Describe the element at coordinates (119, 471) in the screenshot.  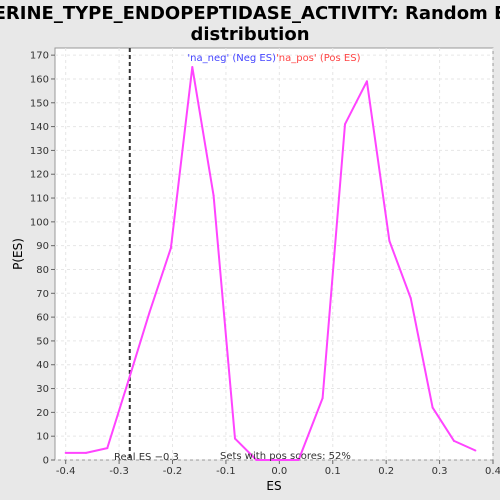
I see `x-tick-label: -0.3` at that location.